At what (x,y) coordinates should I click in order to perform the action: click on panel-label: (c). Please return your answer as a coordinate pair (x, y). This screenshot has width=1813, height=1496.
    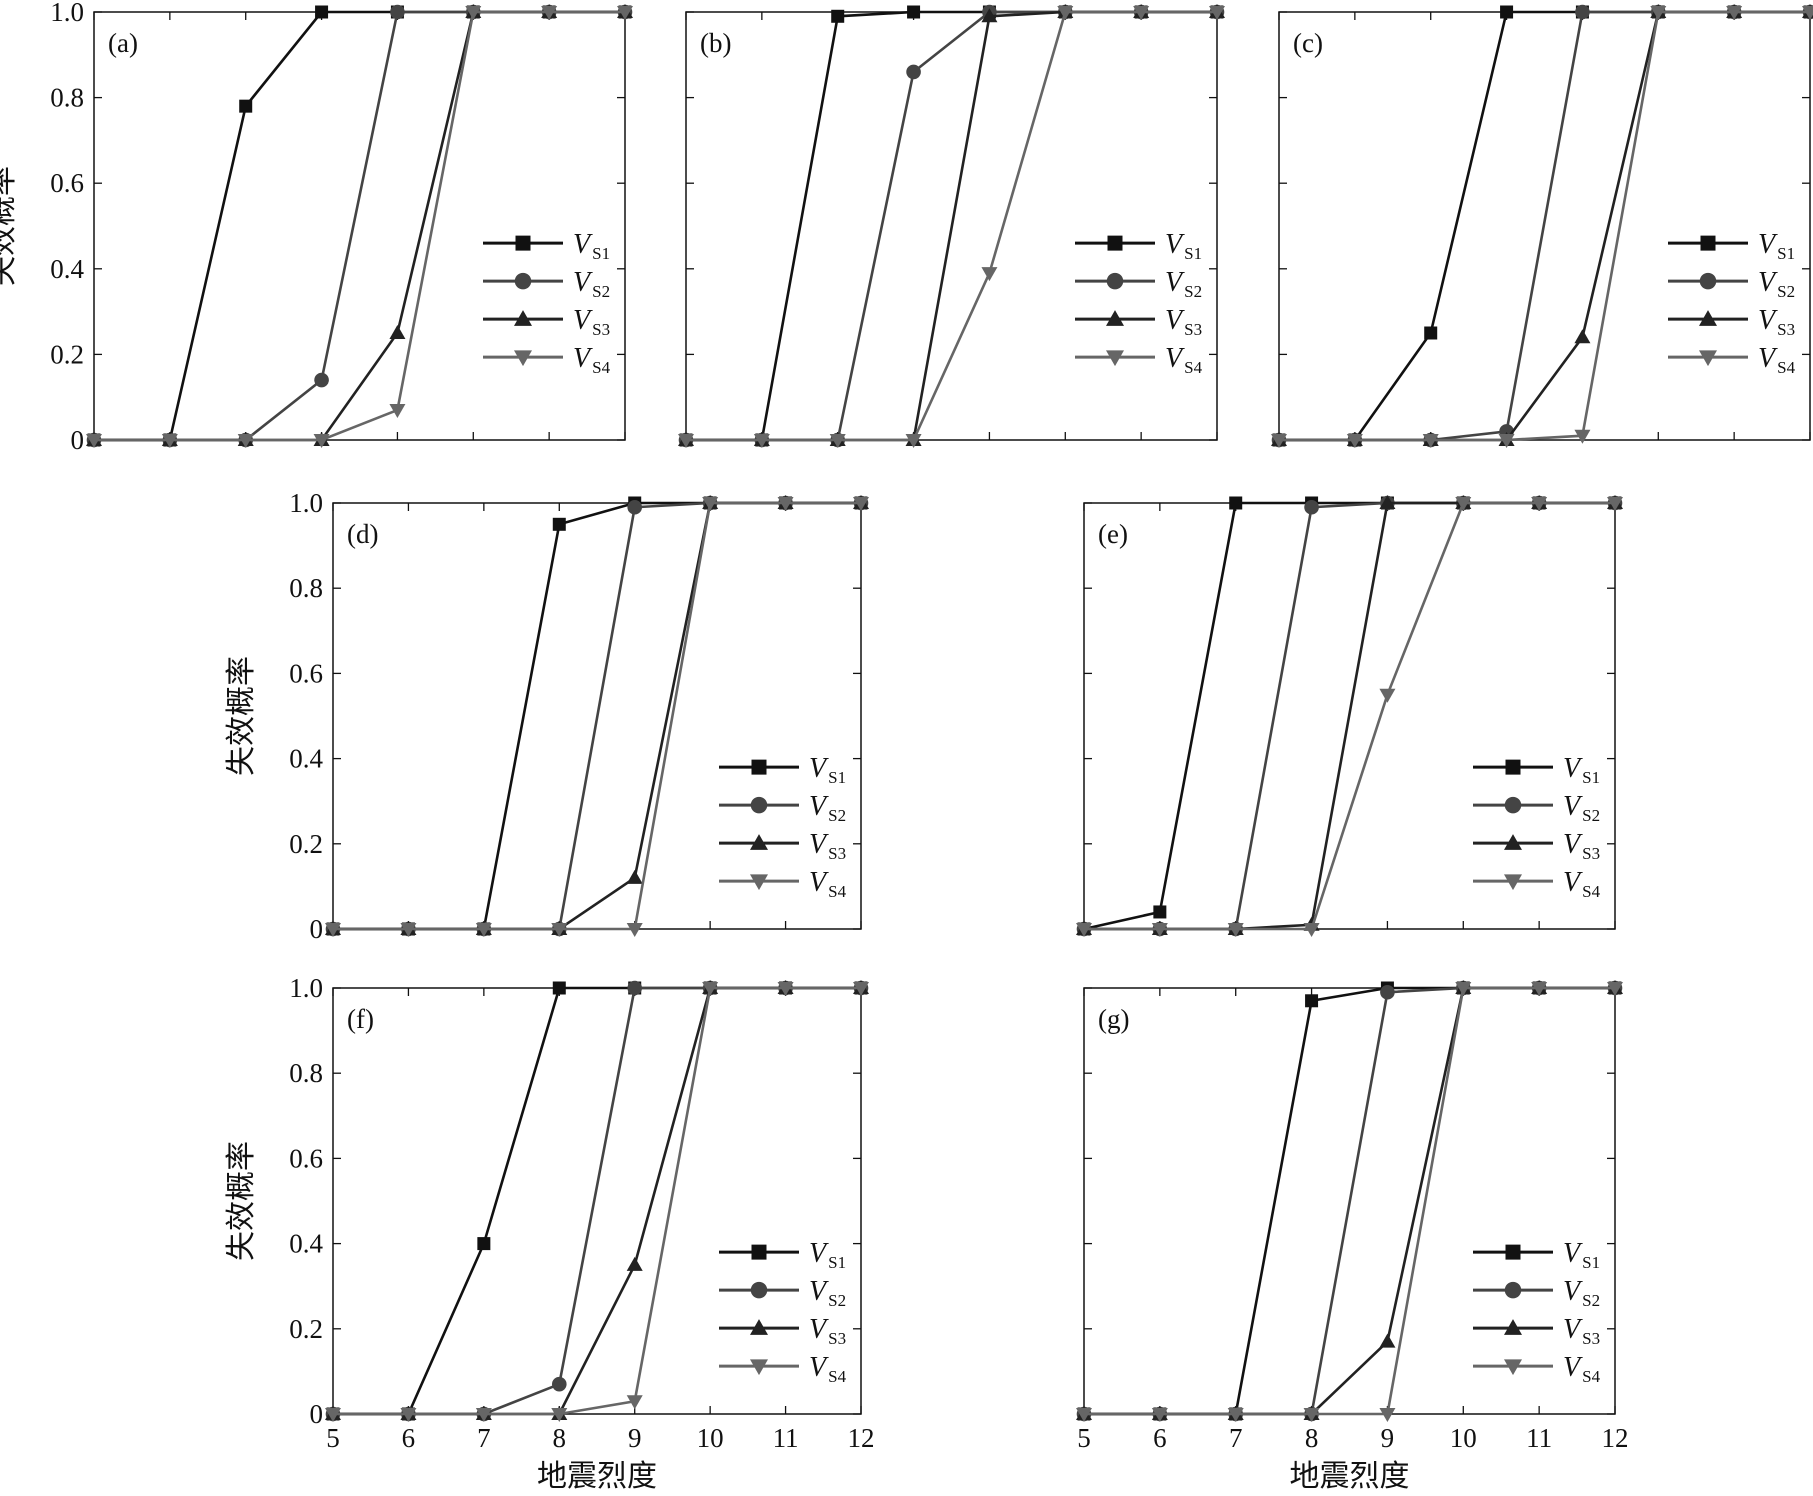
    Looking at the image, I should click on (1308, 43).